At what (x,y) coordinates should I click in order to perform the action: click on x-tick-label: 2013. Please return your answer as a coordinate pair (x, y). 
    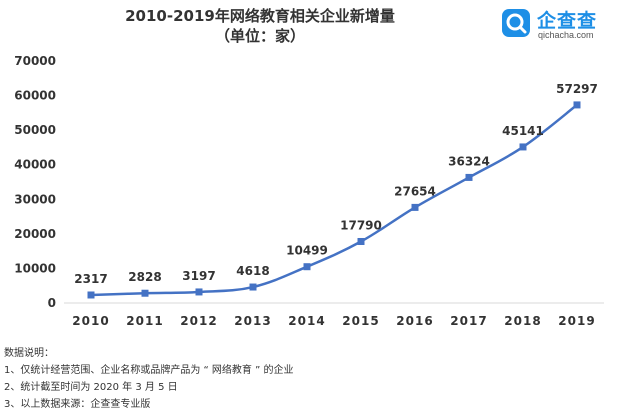
    Looking at the image, I should click on (252, 321).